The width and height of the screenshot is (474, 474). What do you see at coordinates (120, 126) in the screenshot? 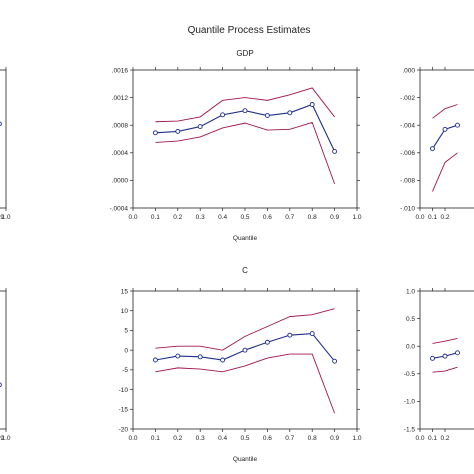
I see `y-tick-label: .0008` at bounding box center [120, 126].